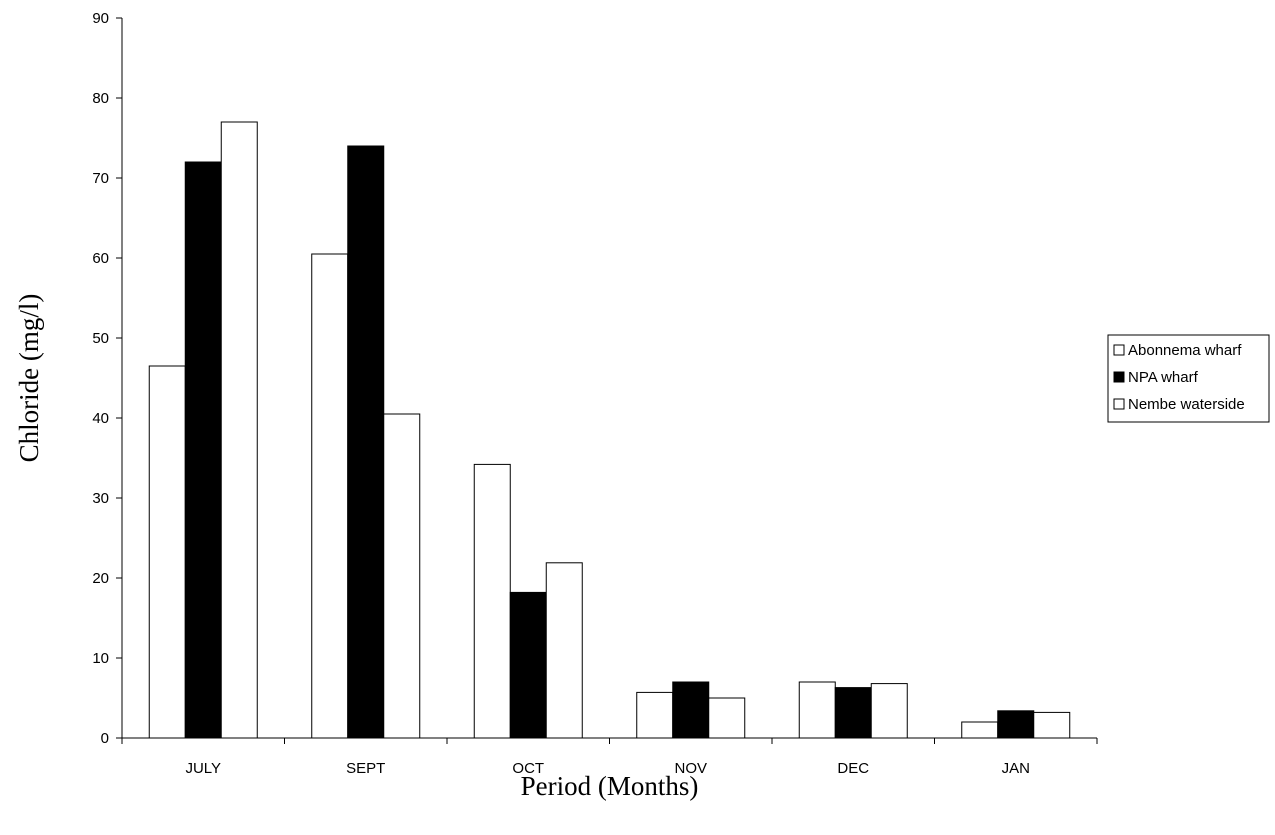  Describe the element at coordinates (100, 658) in the screenshot. I see `y-tick-label: 10` at that location.